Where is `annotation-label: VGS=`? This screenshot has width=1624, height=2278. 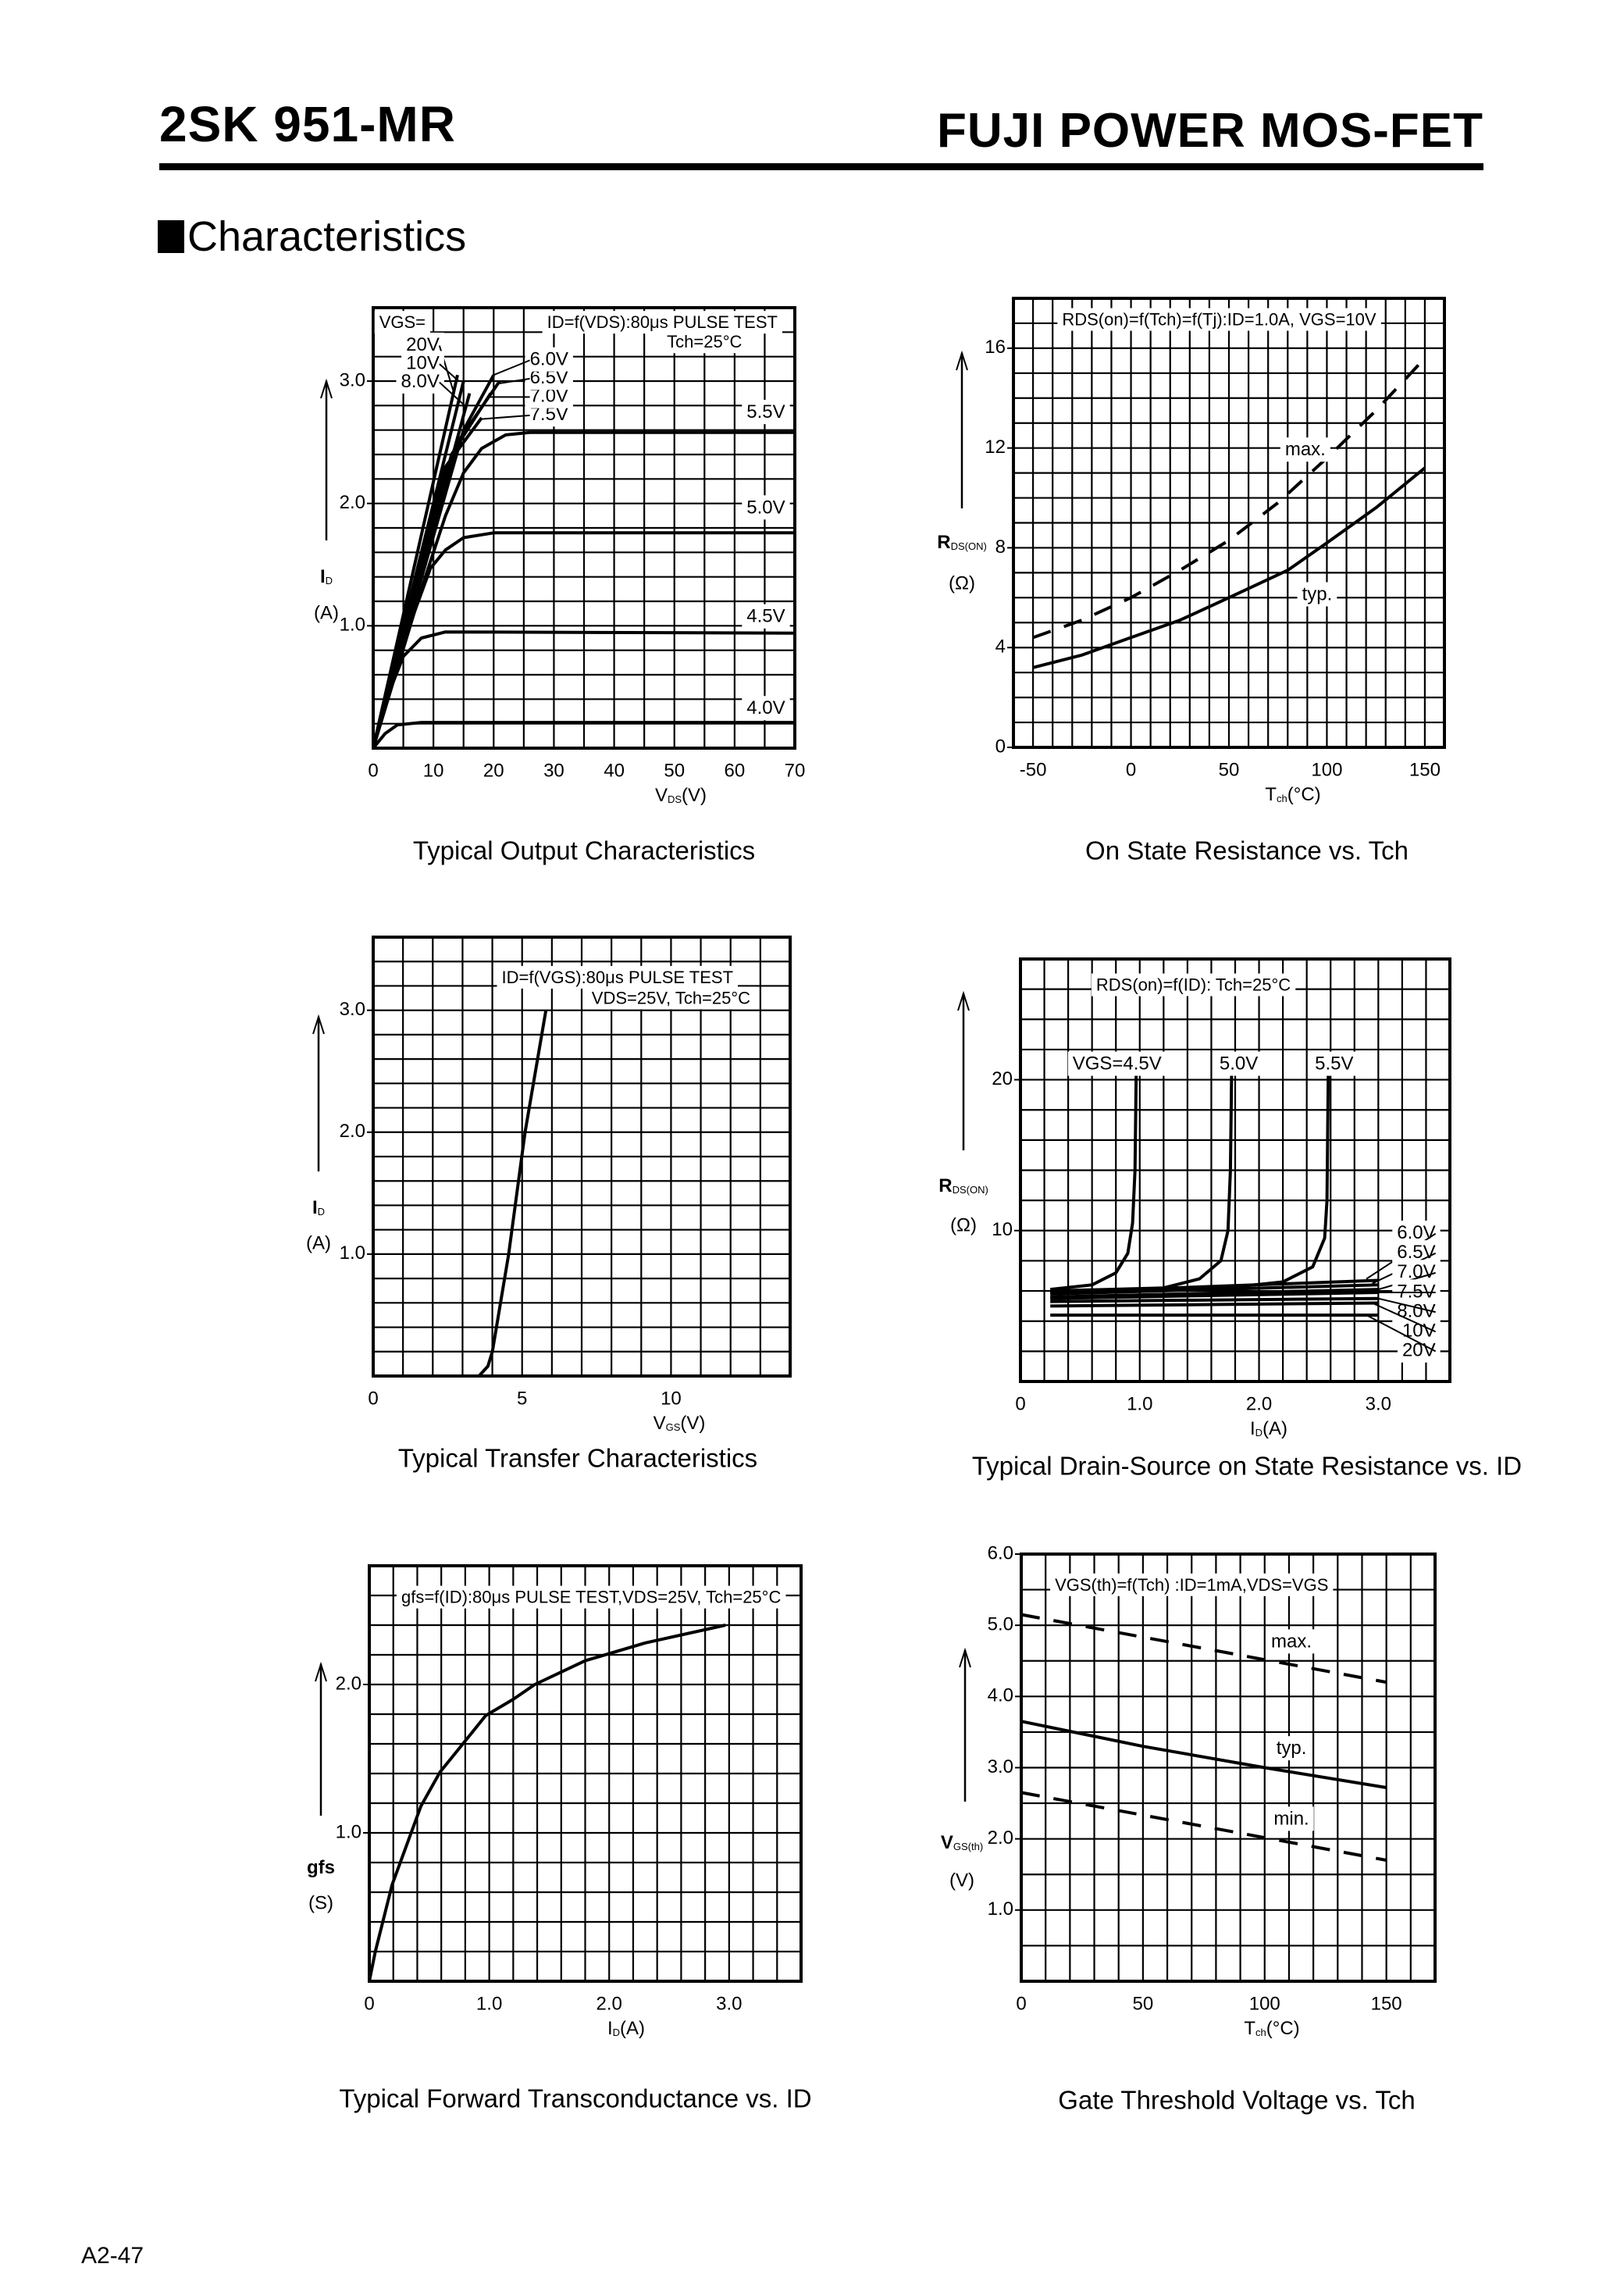
annotation-label: VGS= is located at coordinates (402, 322).